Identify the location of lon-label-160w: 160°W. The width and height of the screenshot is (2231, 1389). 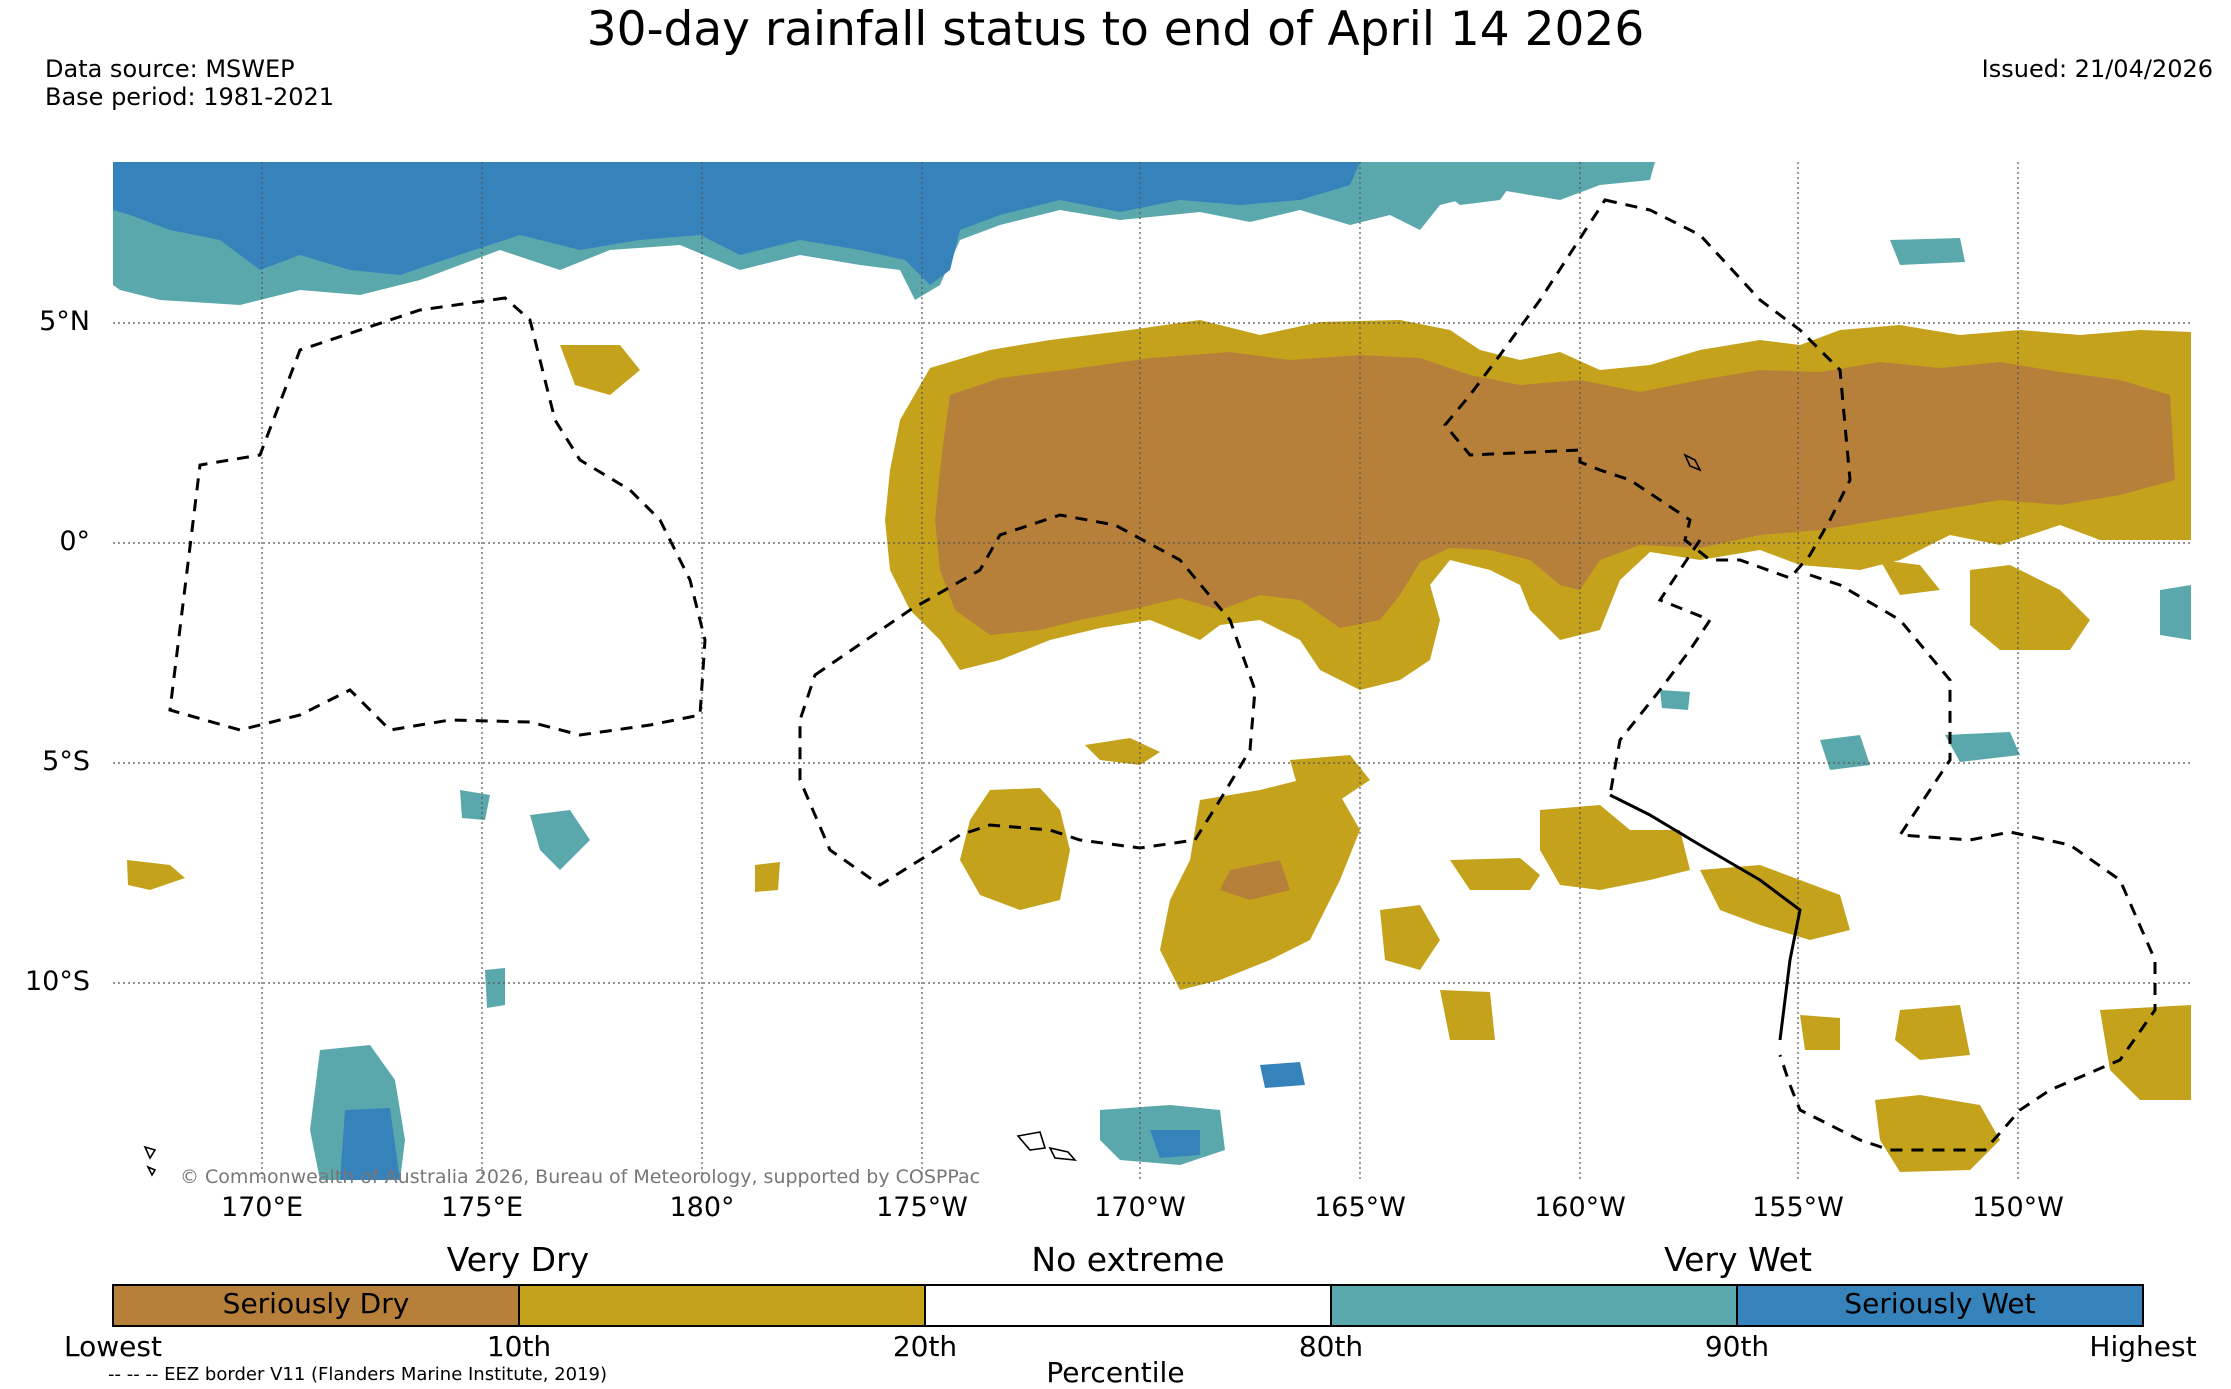
(1580, 1207).